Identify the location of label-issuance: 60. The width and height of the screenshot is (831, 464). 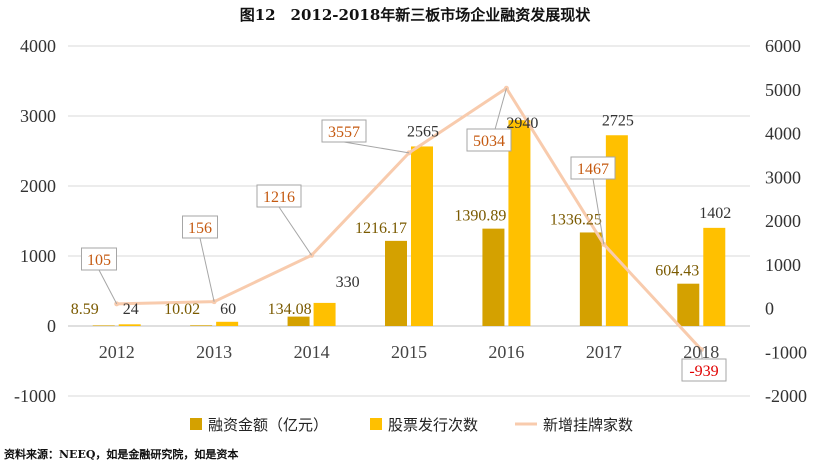
(228, 309).